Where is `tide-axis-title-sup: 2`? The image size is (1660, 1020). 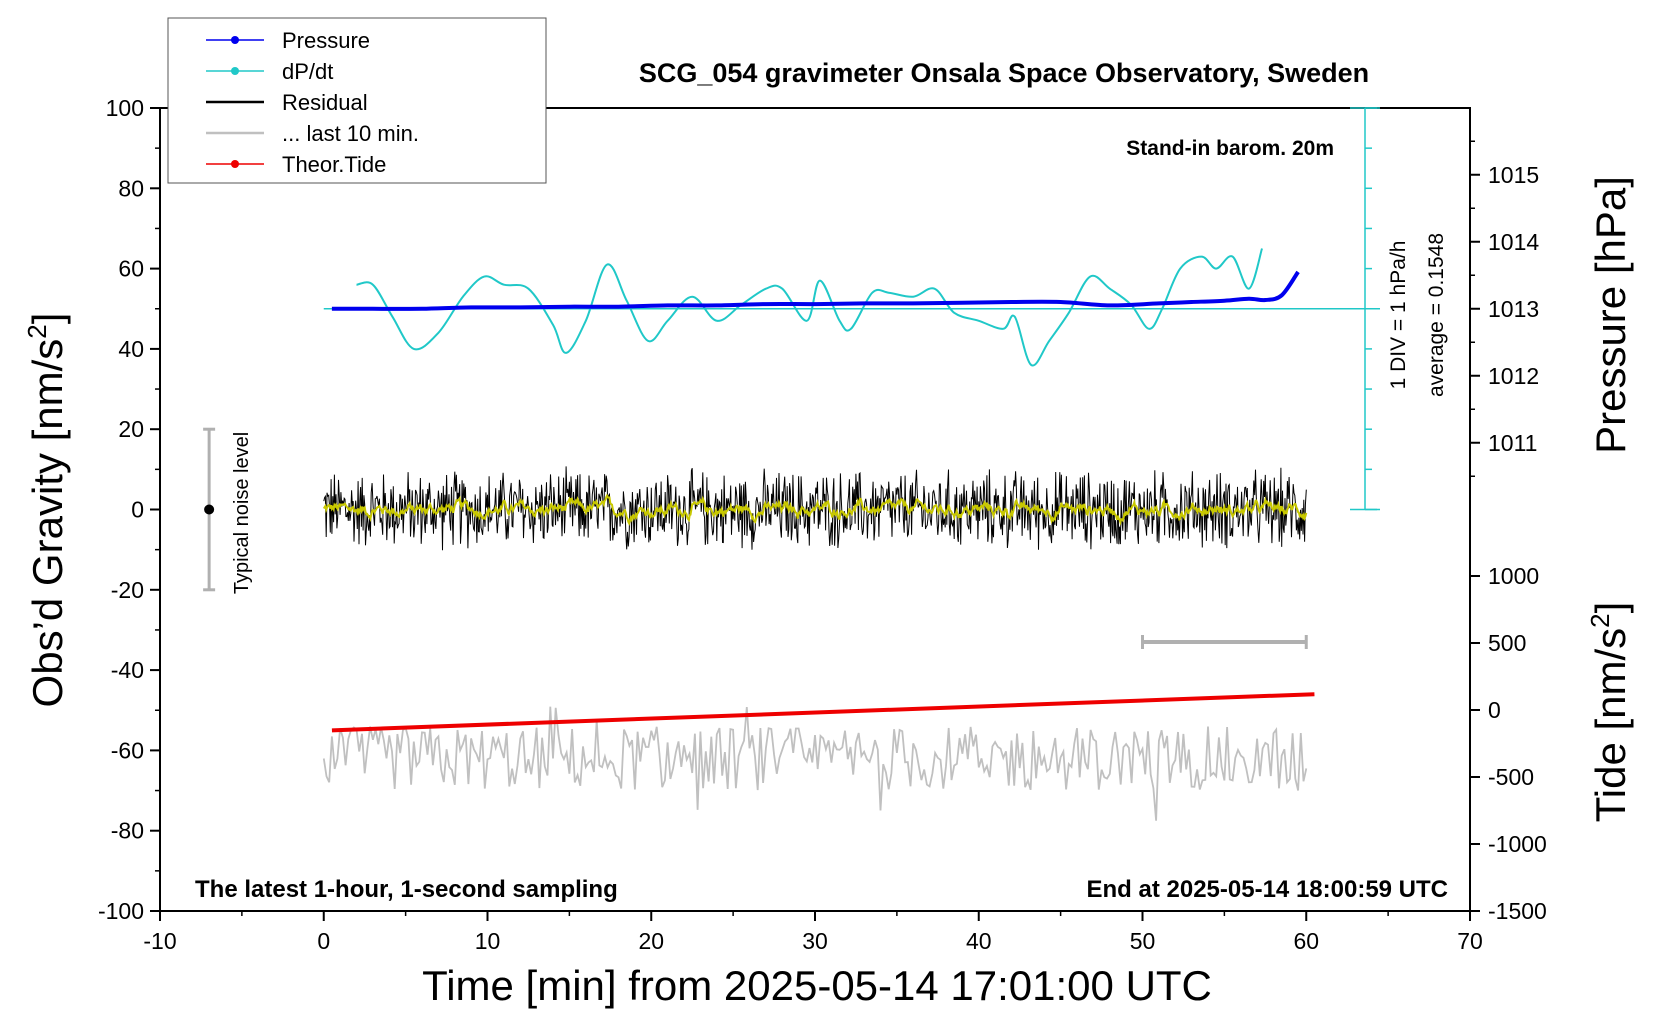
tide-axis-title-sup: 2 is located at coordinates (1600, 620).